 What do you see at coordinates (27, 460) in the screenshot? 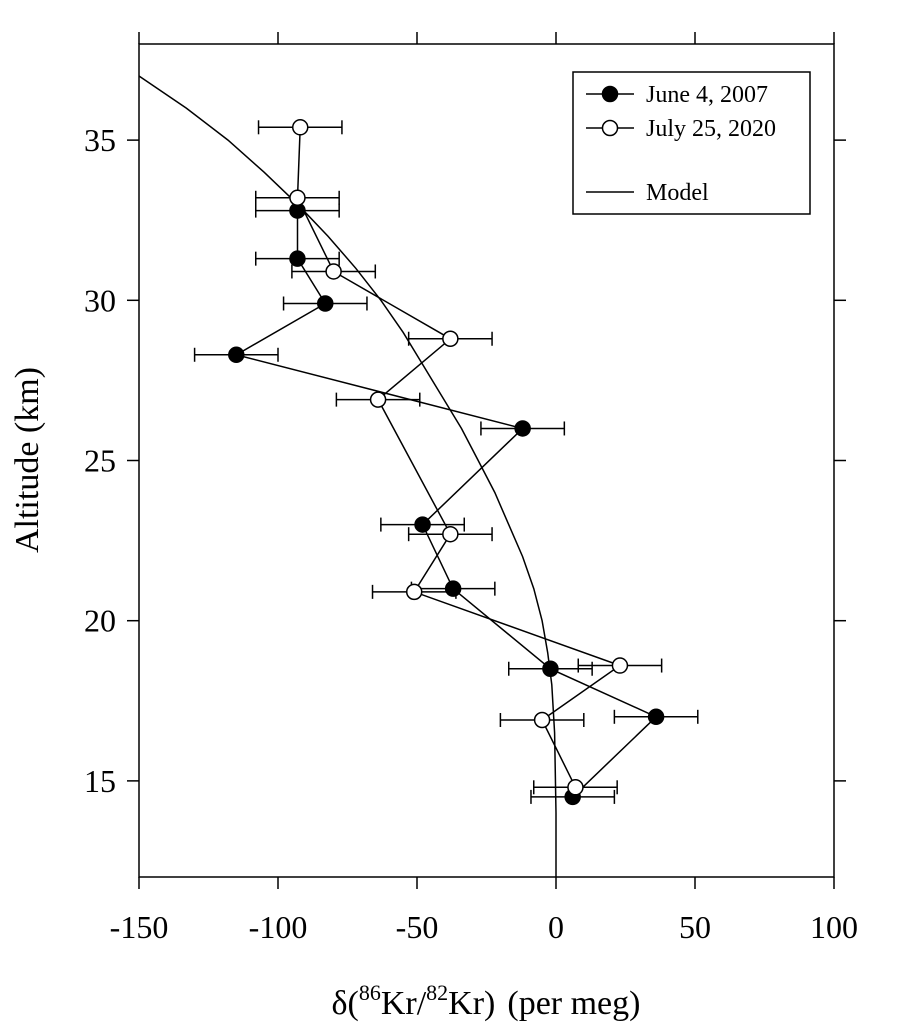
I see `y-axis-title: Altitude (km)` at bounding box center [27, 460].